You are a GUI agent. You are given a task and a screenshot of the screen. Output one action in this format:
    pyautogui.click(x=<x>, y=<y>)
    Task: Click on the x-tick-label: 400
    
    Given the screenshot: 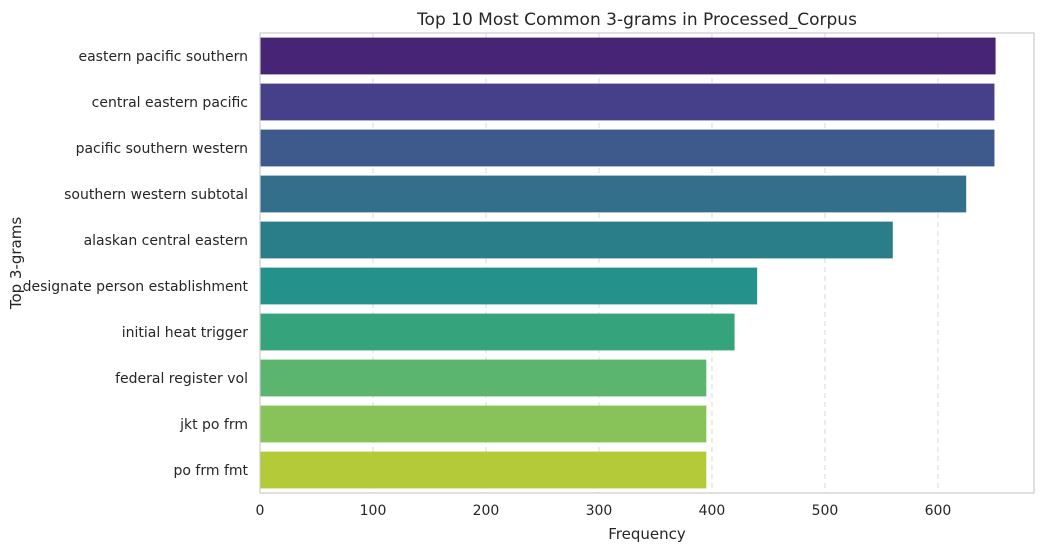 What is the action you would take?
    pyautogui.click(x=712, y=511)
    